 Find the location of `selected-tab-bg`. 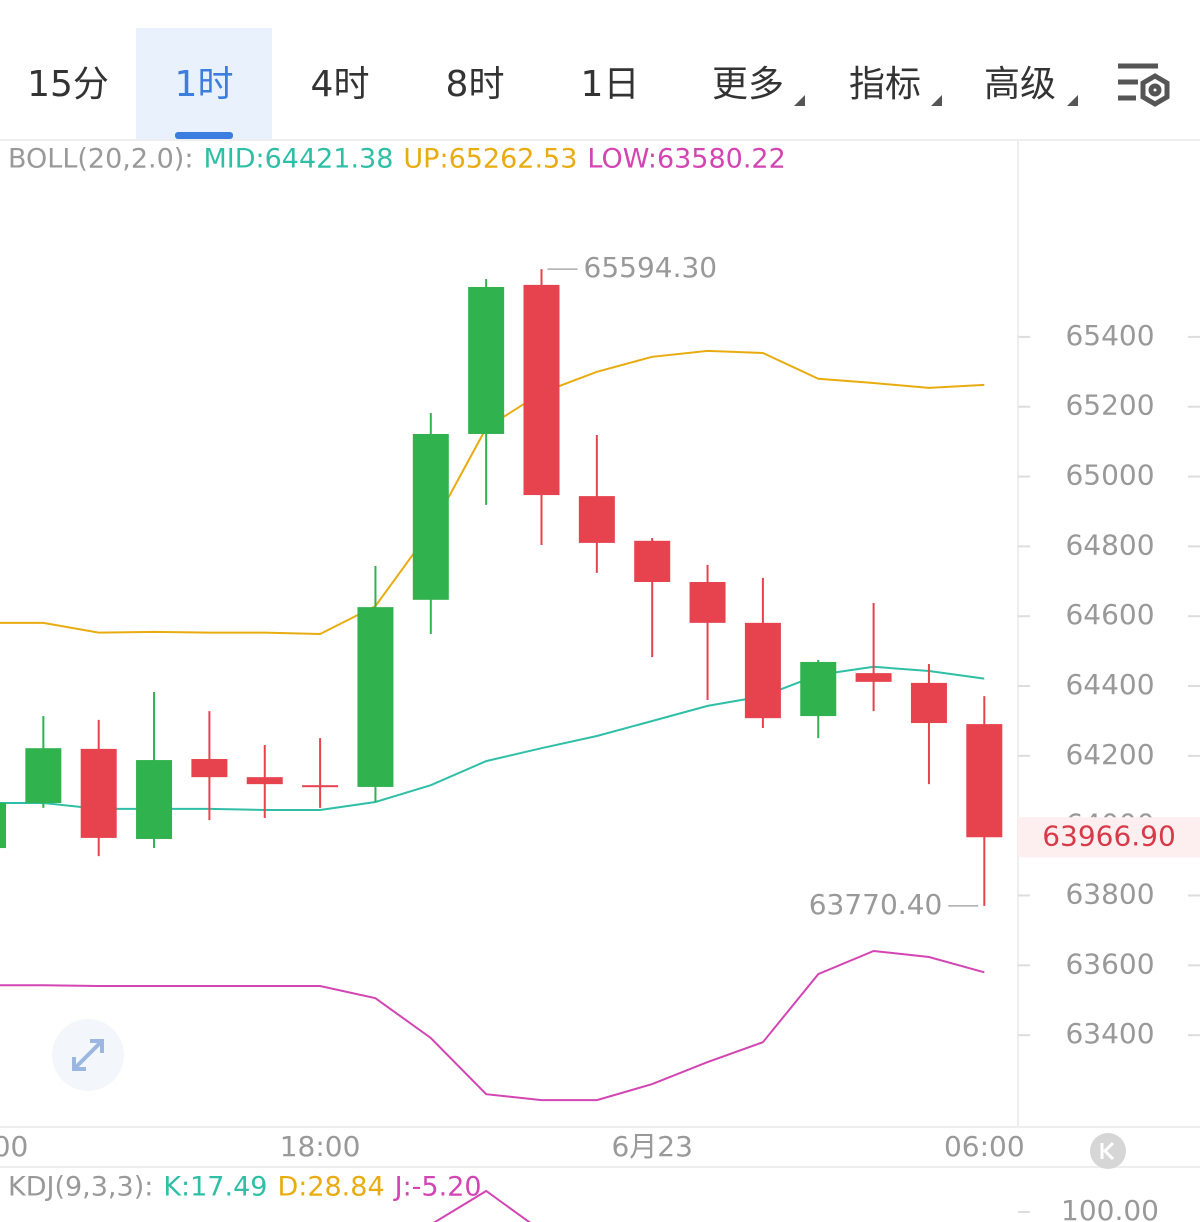

selected-tab-bg is located at coordinates (204, 84).